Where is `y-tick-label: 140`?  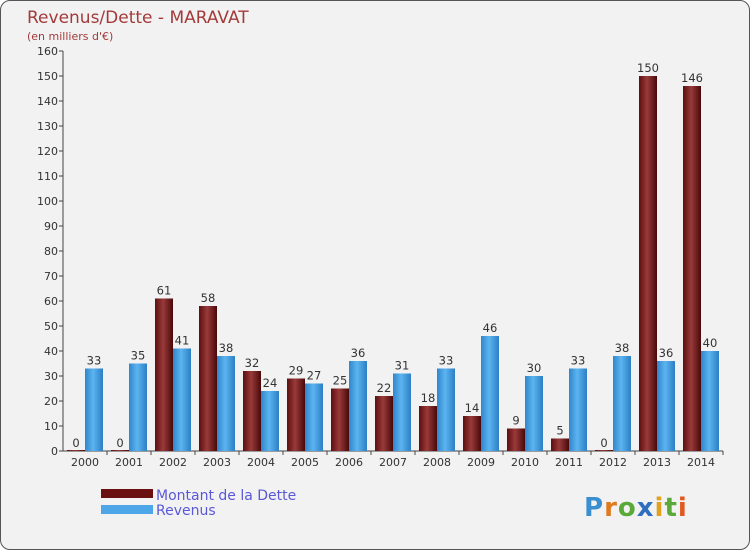 y-tick-label: 140 is located at coordinates (47, 101).